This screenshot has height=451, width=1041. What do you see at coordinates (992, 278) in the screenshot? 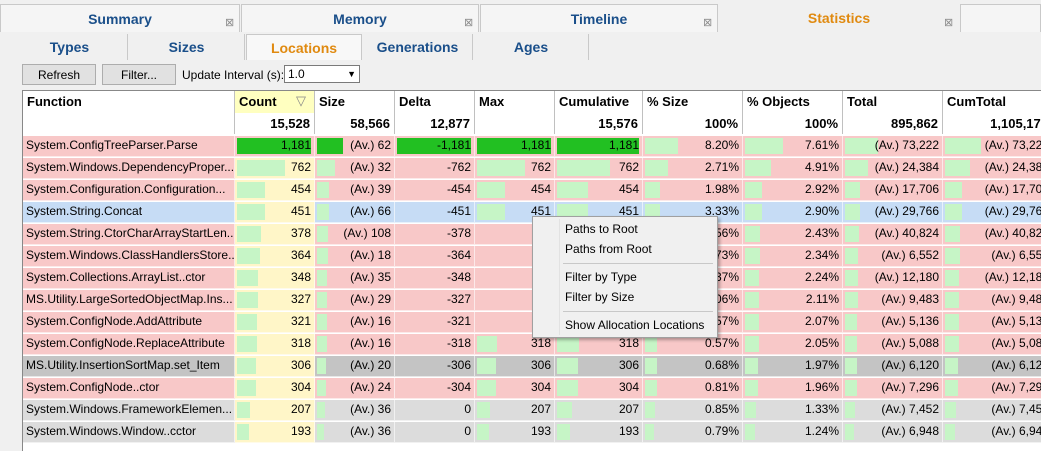
I see `cell-cumtotal: (Av.) 12,180` at bounding box center [992, 278].